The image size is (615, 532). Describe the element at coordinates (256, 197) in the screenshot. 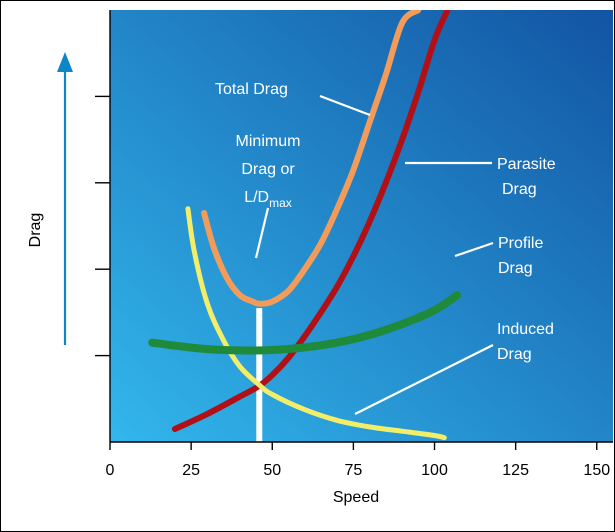

I see `label-ld: L/D` at that location.